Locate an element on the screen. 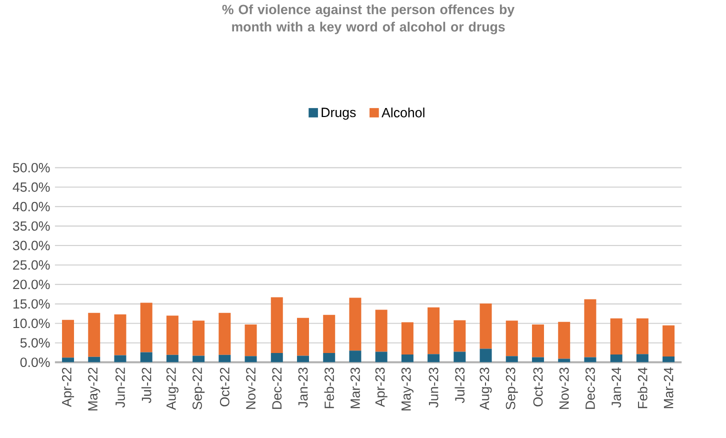 Image resolution: width=726 pixels, height=438 pixels. x-tick-label: Jun-23 is located at coordinates (433, 387).